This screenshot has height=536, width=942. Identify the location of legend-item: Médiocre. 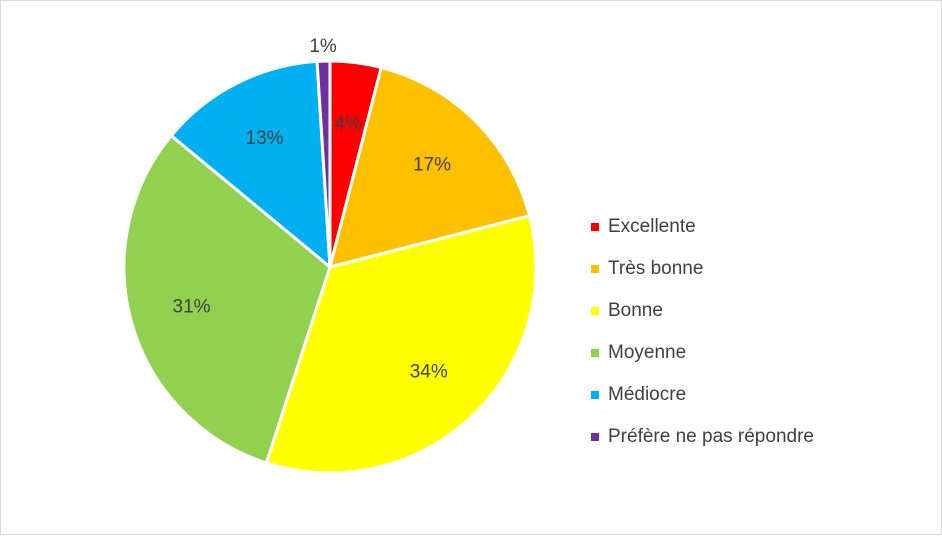
(761, 395).